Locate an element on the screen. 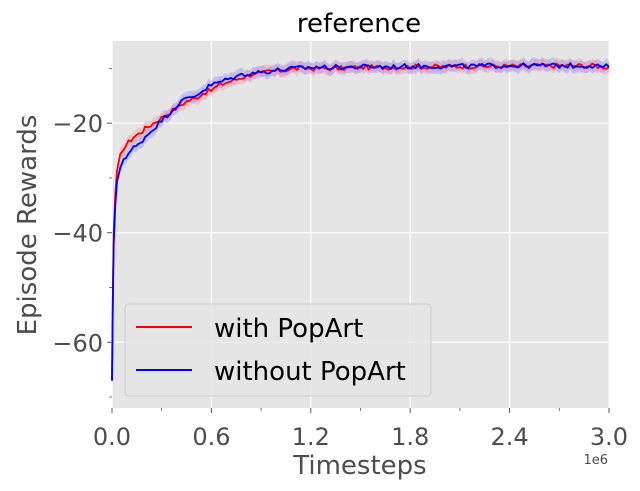  x-tick-label-2: 1.2 is located at coordinates (311, 437).